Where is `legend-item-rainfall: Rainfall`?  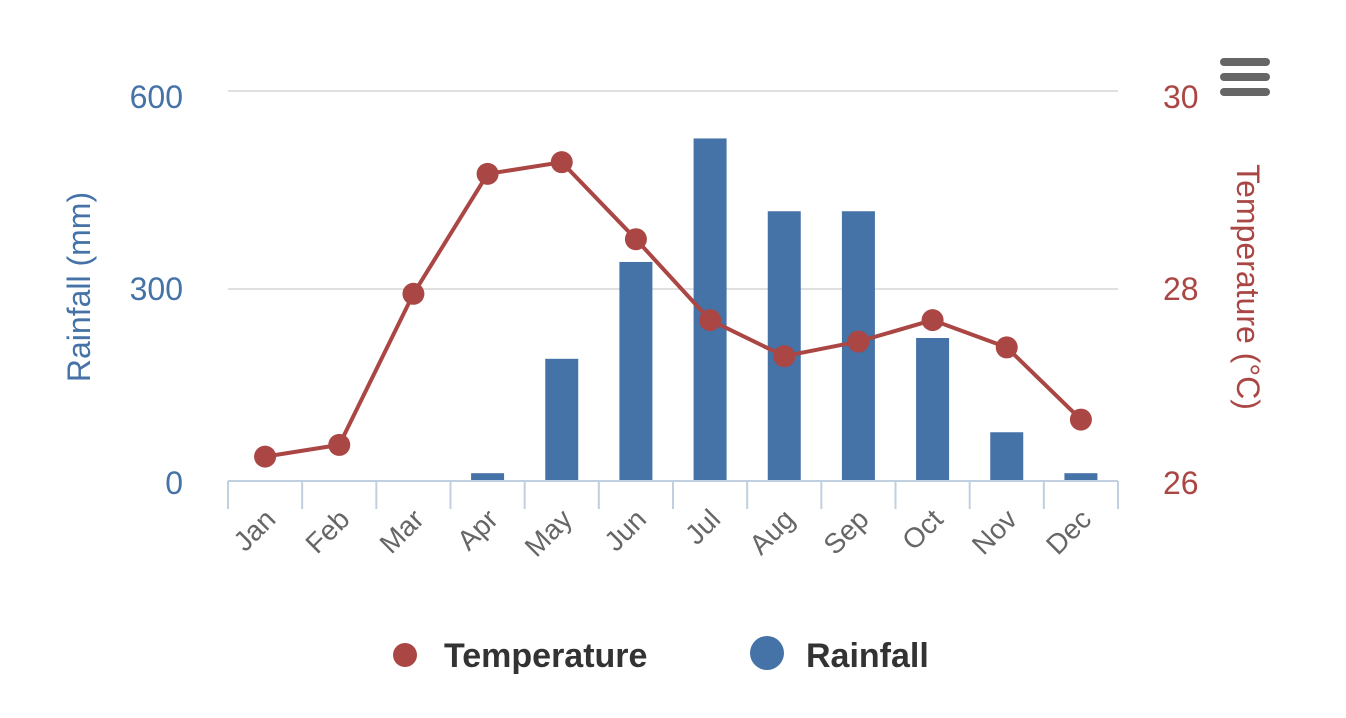 legend-item-rainfall: Rainfall is located at coordinates (839, 655).